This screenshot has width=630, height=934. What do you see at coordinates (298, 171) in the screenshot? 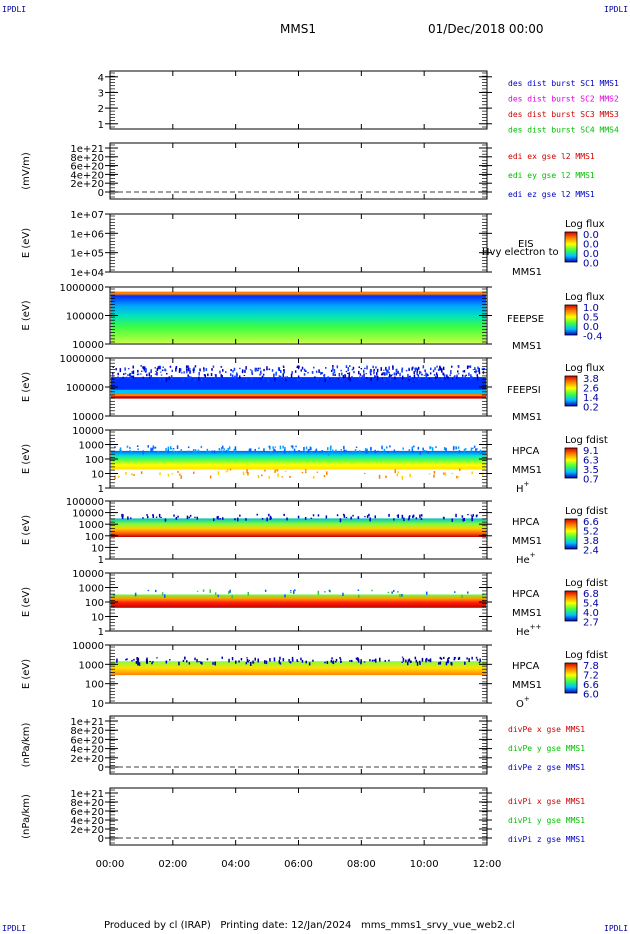
I see `panel-frame` at bounding box center [298, 171].